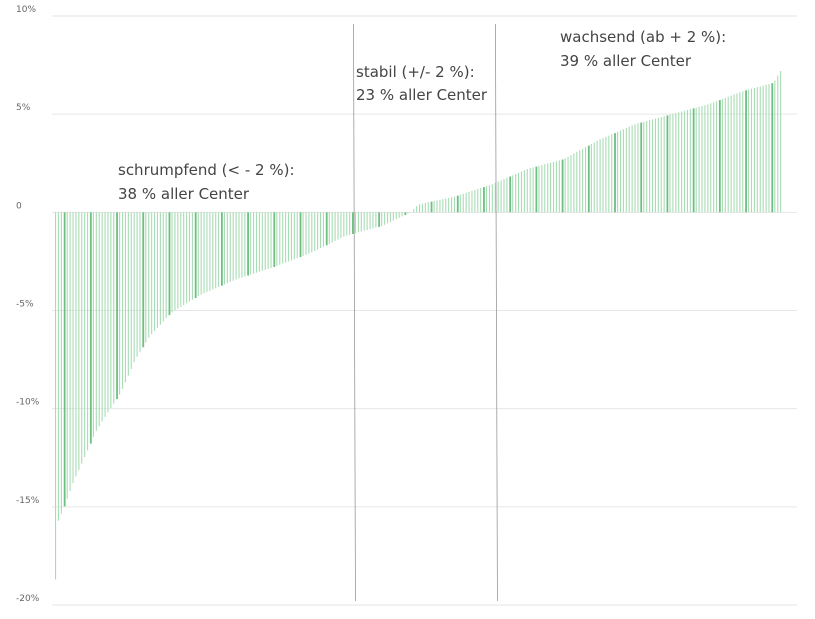 The image size is (815, 619). I want to click on divider-schrumpfend-stabil, so click(354, 312).